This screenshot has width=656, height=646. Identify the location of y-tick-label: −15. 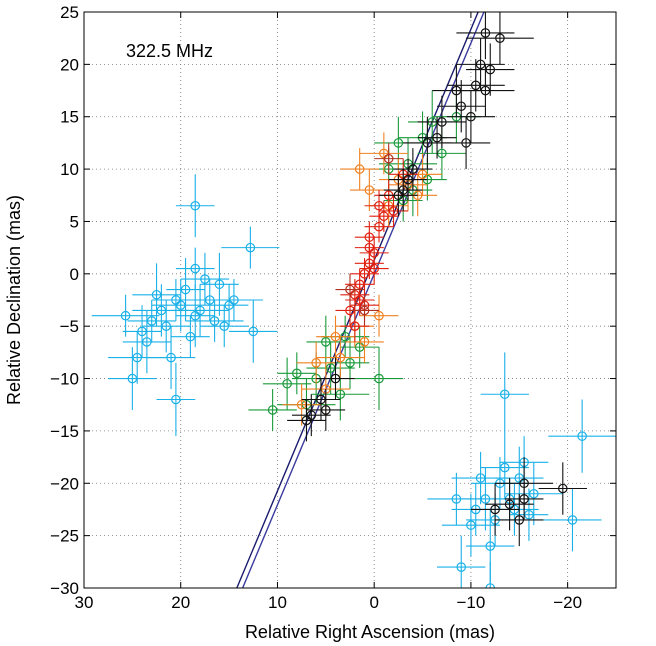
(64, 431).